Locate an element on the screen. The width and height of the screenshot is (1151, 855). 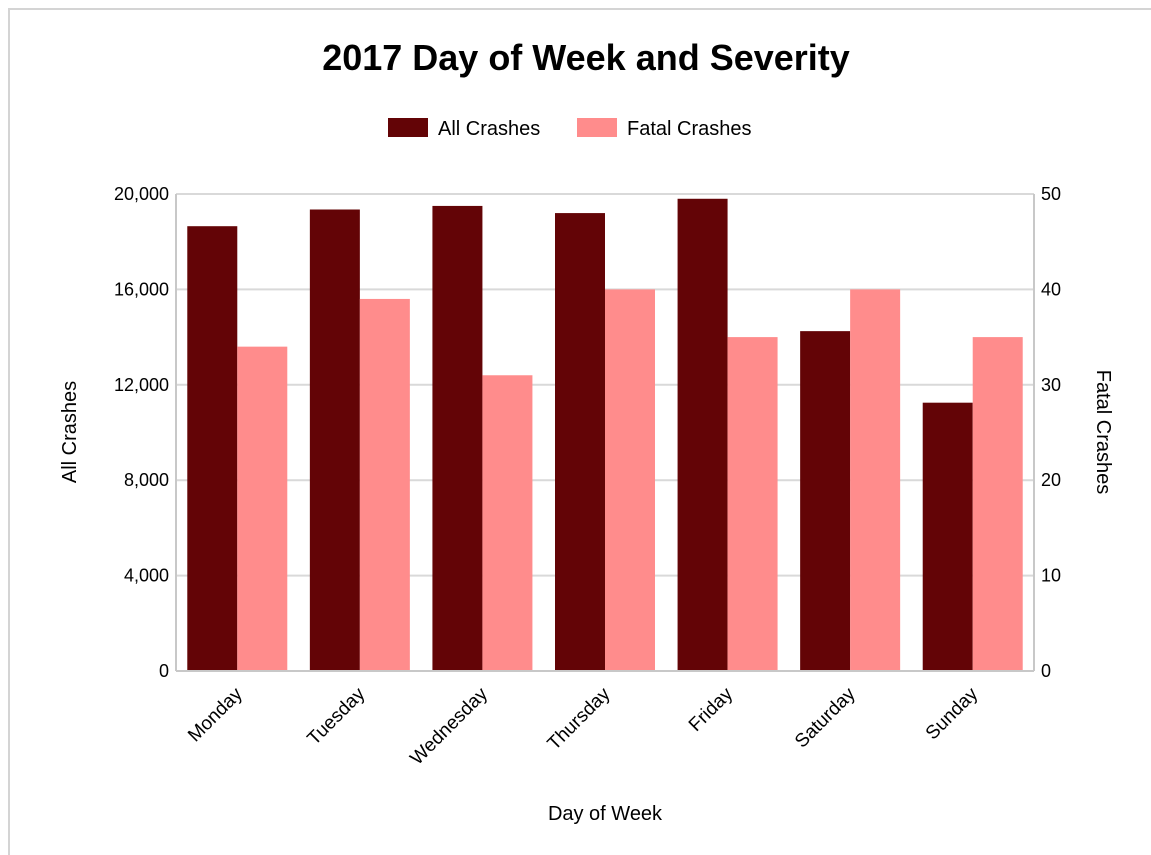
y-tick-label-right: 10 is located at coordinates (1051, 576).